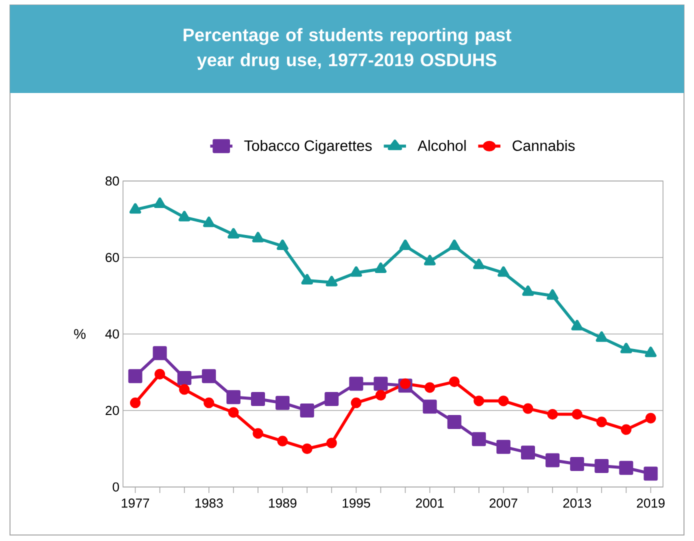  Describe the element at coordinates (543, 145) in the screenshot. I see `legend-label: Cannabis` at that location.